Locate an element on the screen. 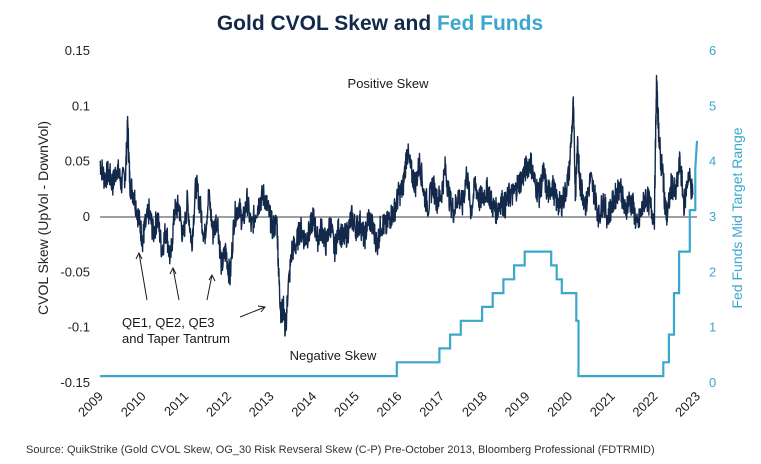 The height and width of the screenshot is (464, 761). x-tick-label: 2020 is located at coordinates (559, 404).